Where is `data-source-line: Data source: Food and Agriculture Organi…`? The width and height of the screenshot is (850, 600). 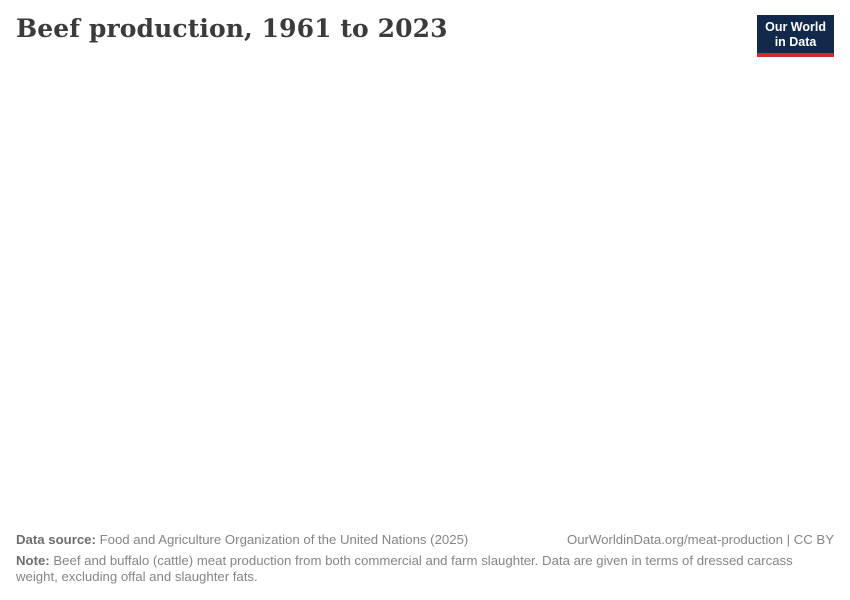
data-source-line: Data source: Food and Agriculture Organi… is located at coordinates (242, 540).